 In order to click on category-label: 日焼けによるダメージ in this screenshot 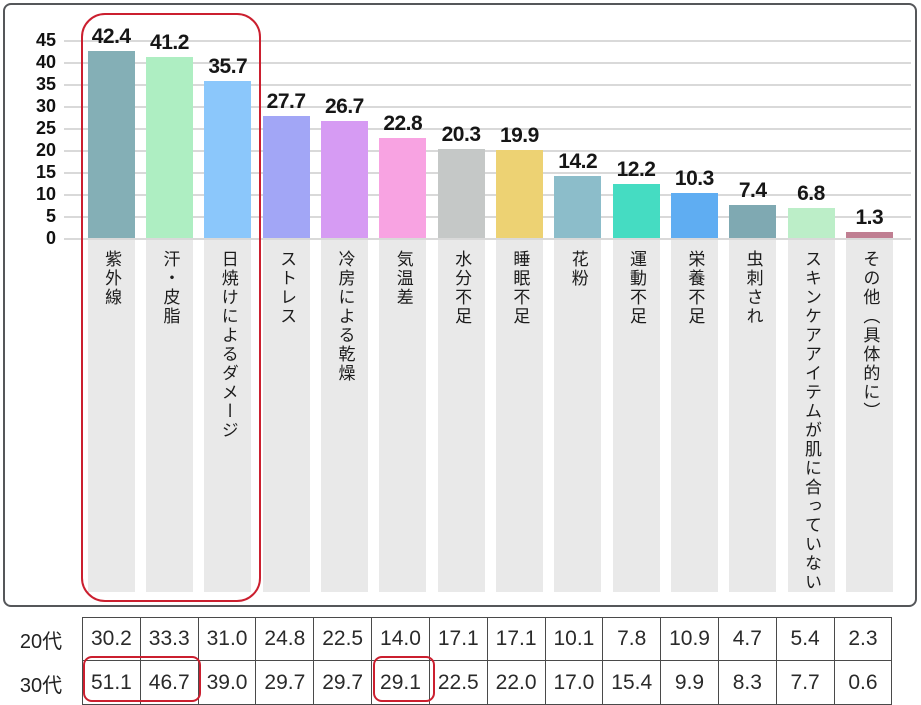, I will do `click(228, 345)`.